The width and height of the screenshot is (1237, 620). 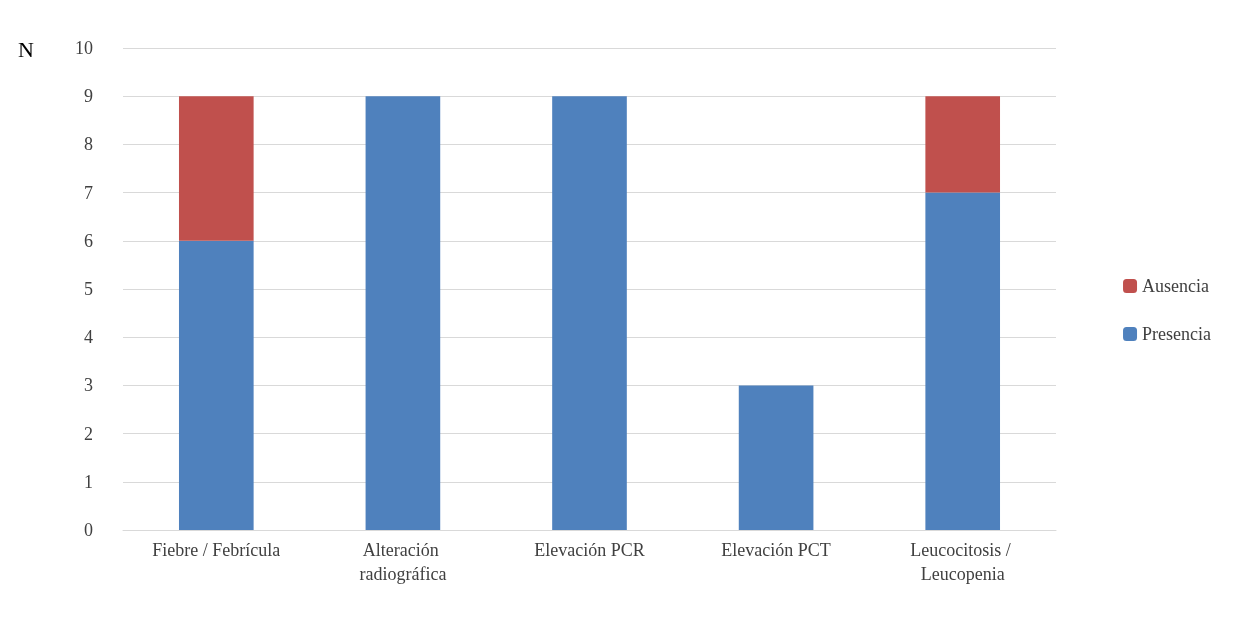 I want to click on x-tick-label: Elevación PCT, so click(x=776, y=550).